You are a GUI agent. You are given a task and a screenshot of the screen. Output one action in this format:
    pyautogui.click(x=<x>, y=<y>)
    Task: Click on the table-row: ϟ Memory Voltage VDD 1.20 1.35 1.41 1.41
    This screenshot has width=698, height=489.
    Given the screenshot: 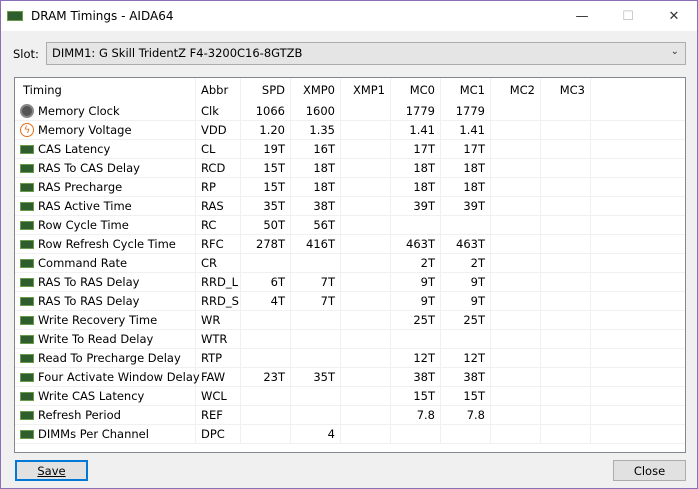 What is the action you would take?
    pyautogui.click(x=350, y=130)
    